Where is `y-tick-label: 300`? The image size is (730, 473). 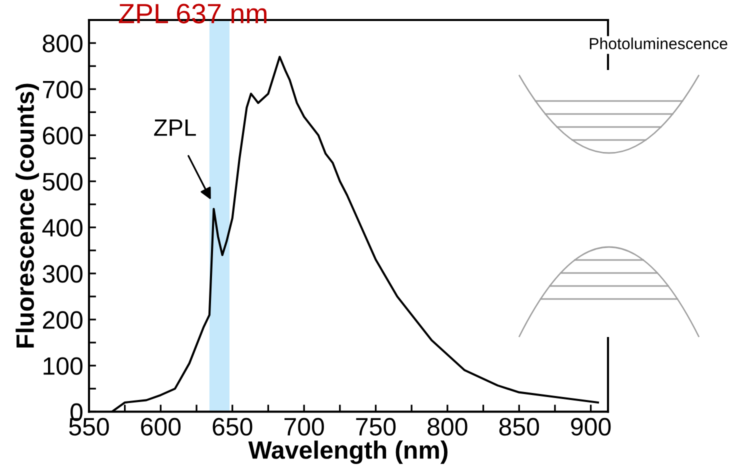
y-tick-label: 300 is located at coordinates (62, 274).